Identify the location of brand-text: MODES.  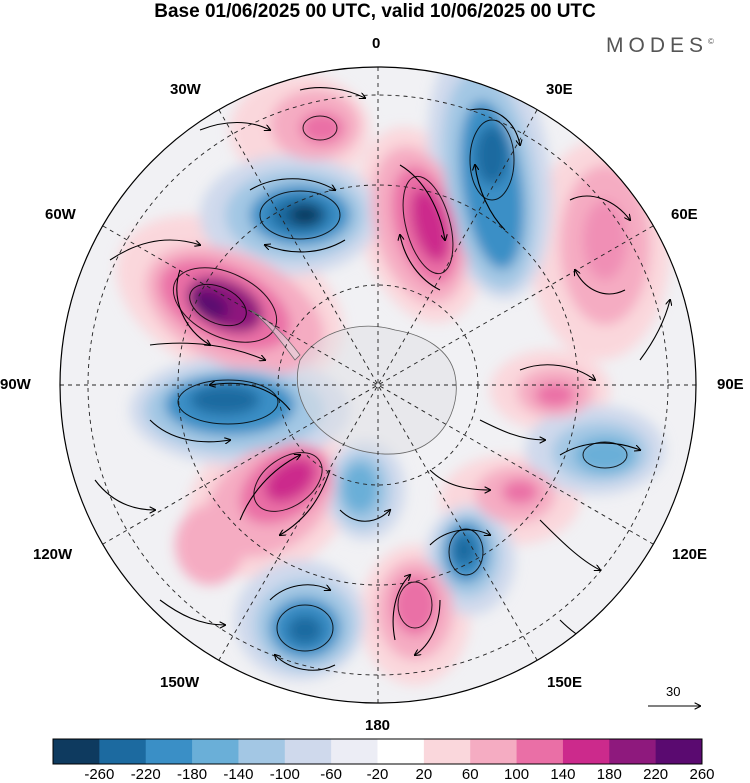
(657, 45).